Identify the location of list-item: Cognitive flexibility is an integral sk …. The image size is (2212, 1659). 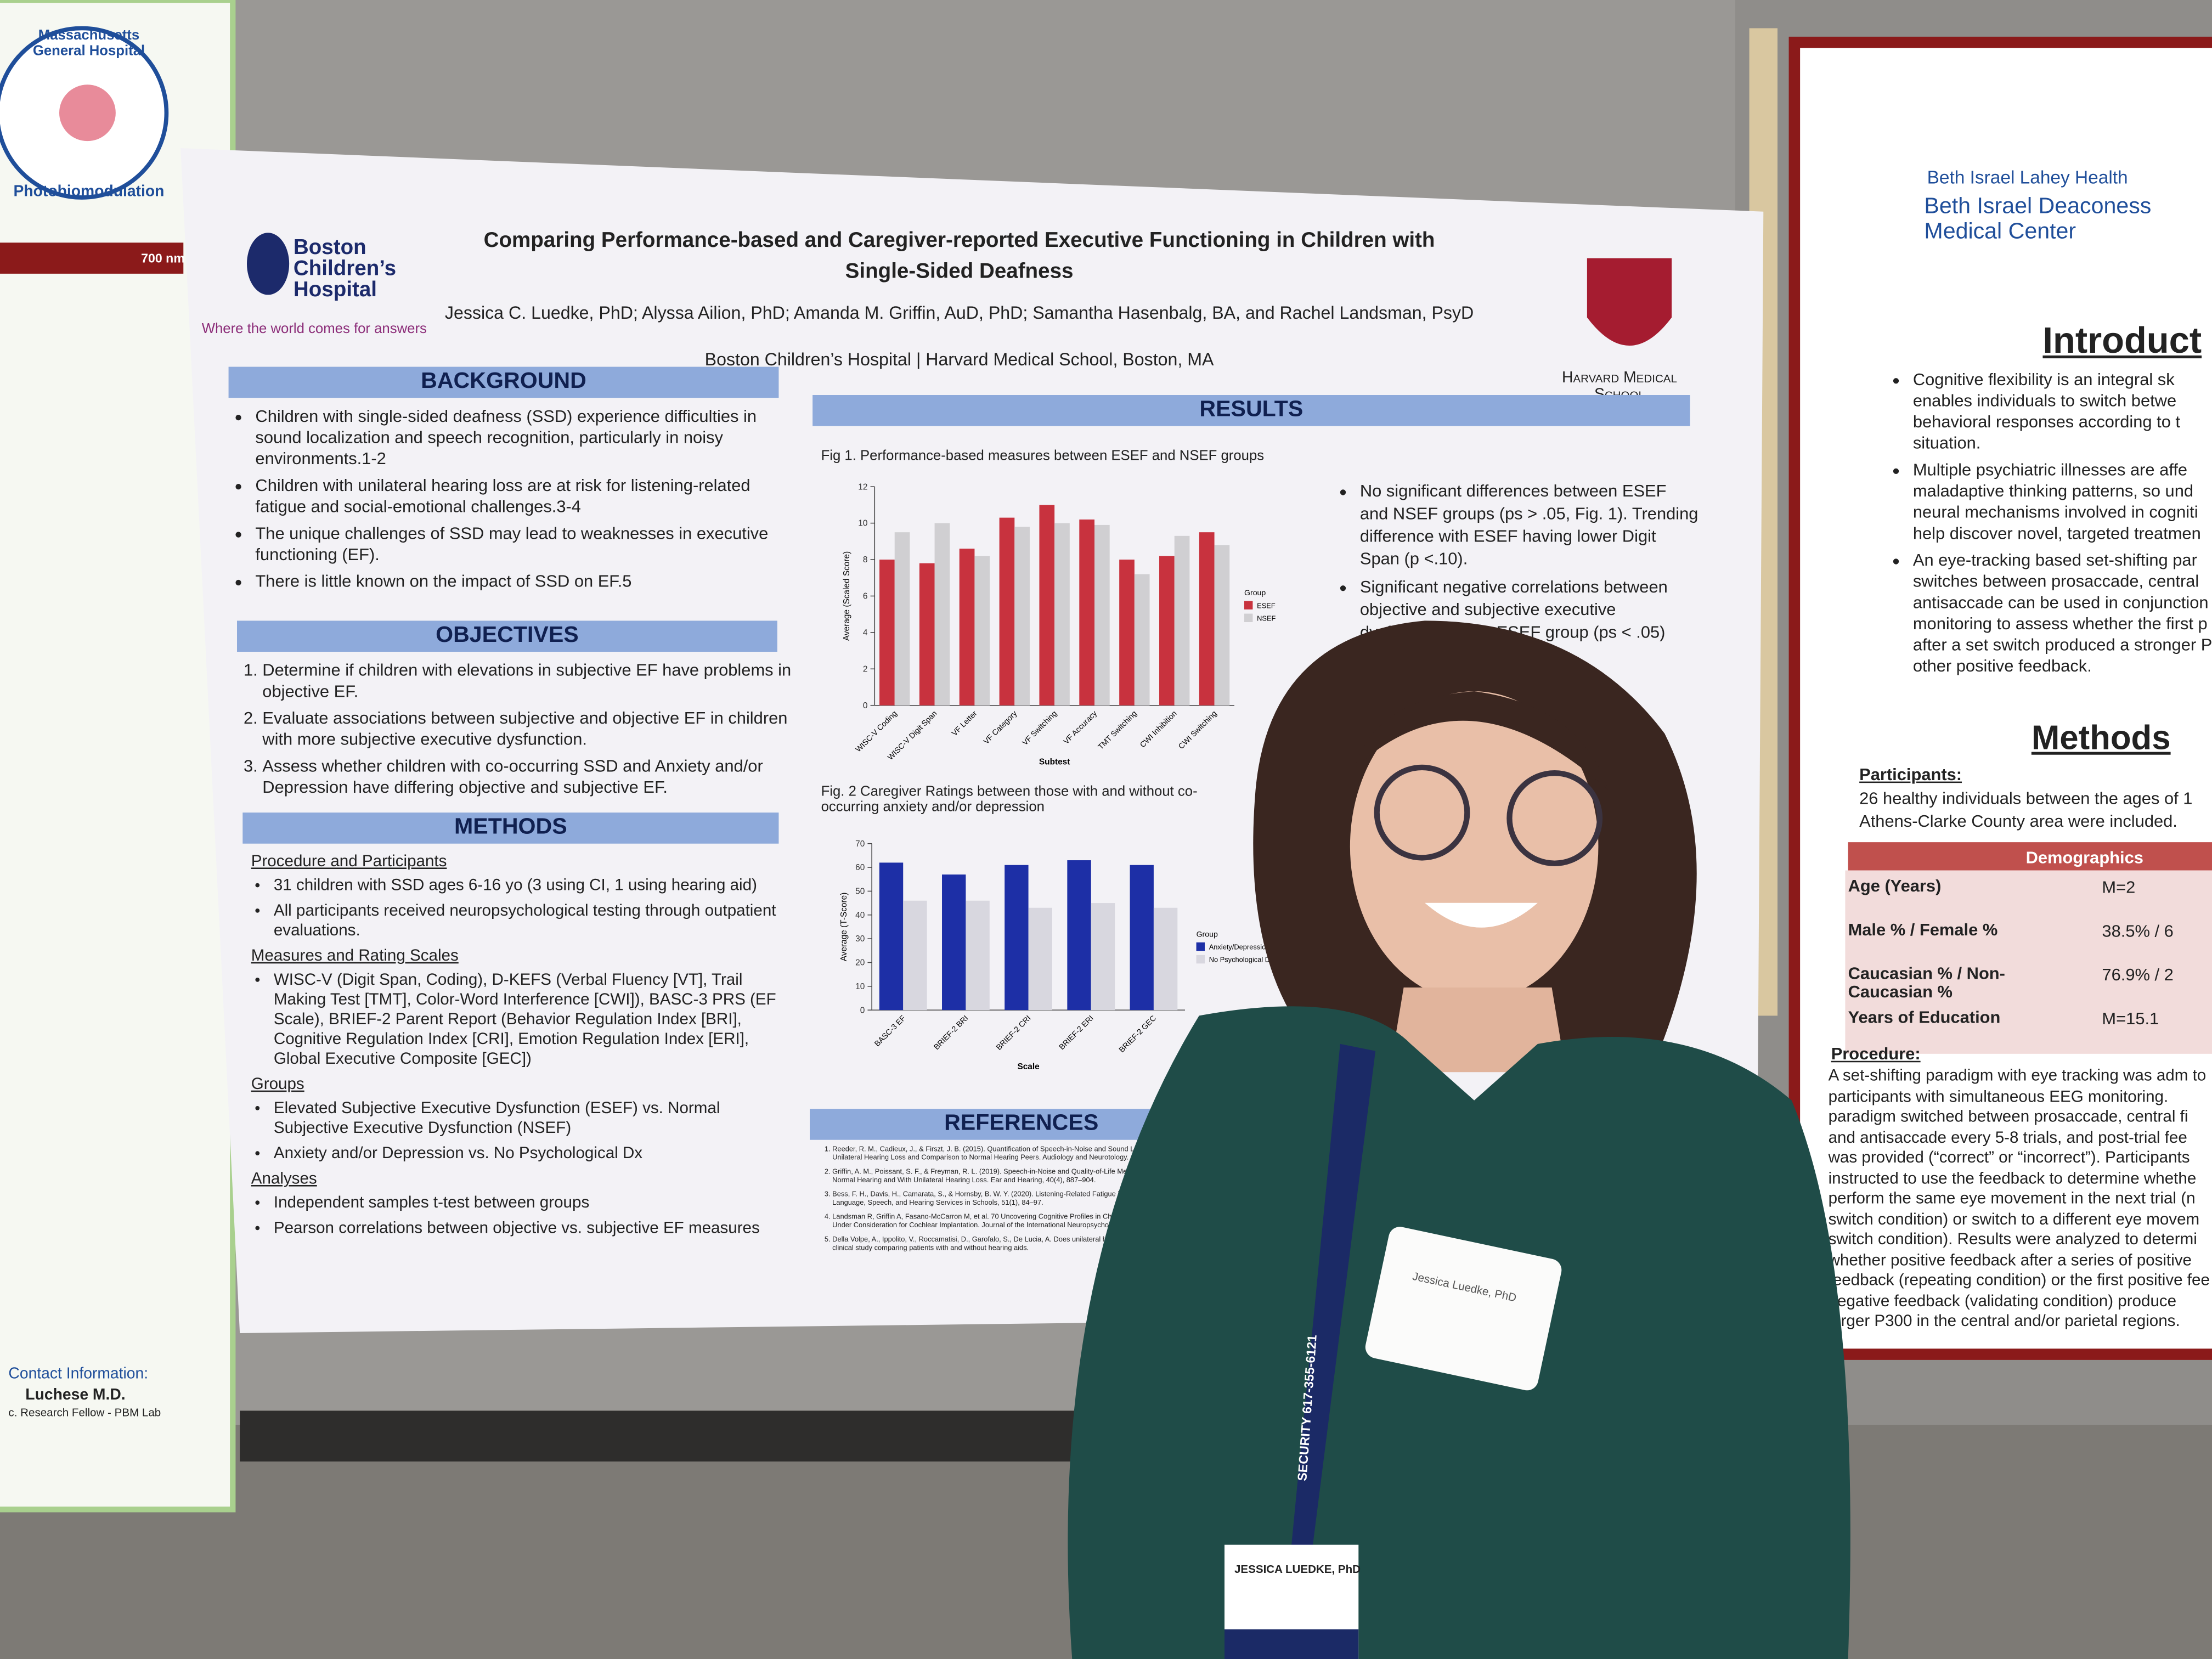
(2062, 412).